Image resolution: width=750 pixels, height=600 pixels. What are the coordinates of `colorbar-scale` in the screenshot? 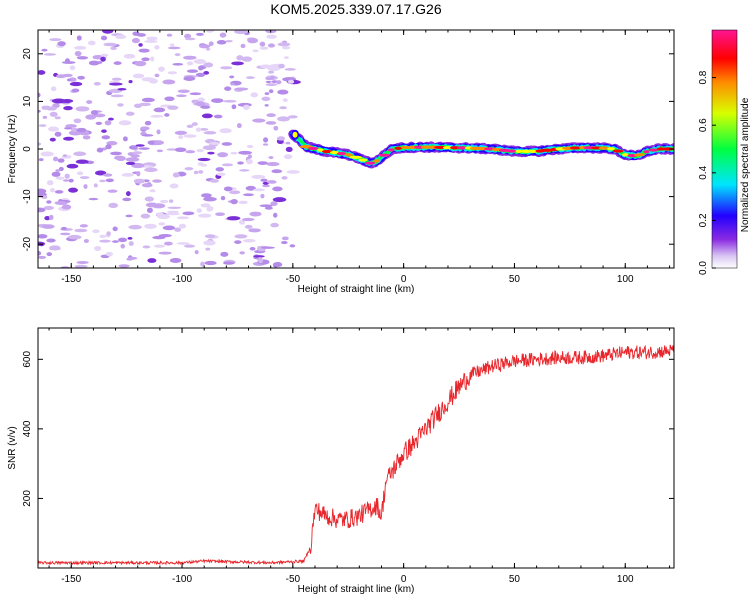 It's located at (724, 149).